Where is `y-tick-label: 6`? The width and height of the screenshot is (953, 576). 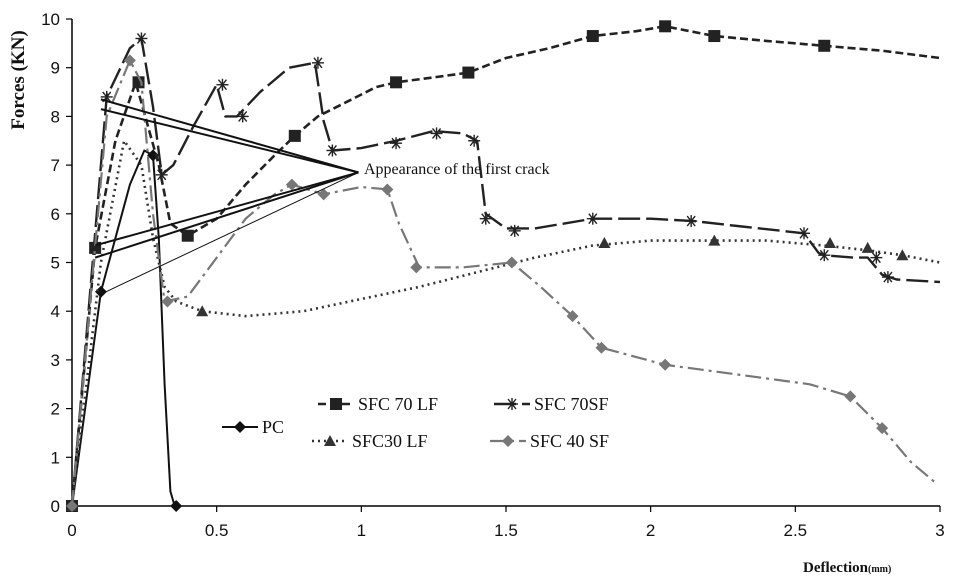
y-tick-label: 6 is located at coordinates (55, 214).